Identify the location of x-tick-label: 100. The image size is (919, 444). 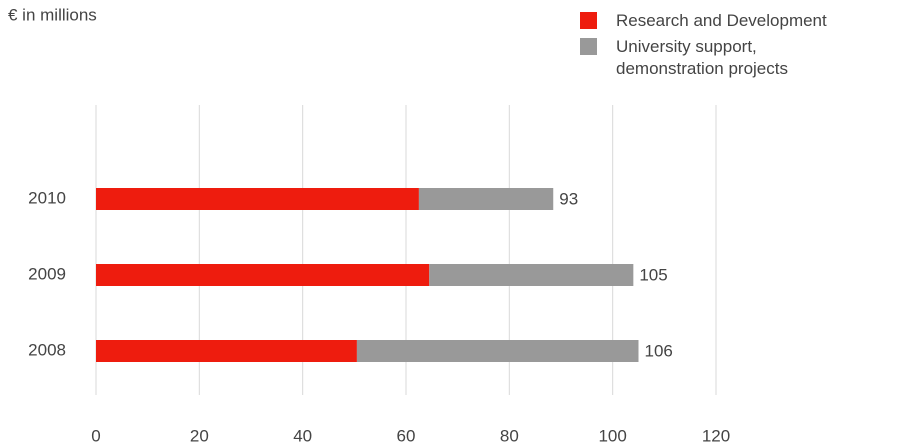
(612, 435).